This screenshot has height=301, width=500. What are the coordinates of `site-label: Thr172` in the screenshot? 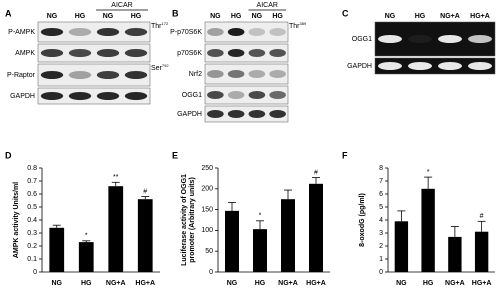 It's located at (160, 25).